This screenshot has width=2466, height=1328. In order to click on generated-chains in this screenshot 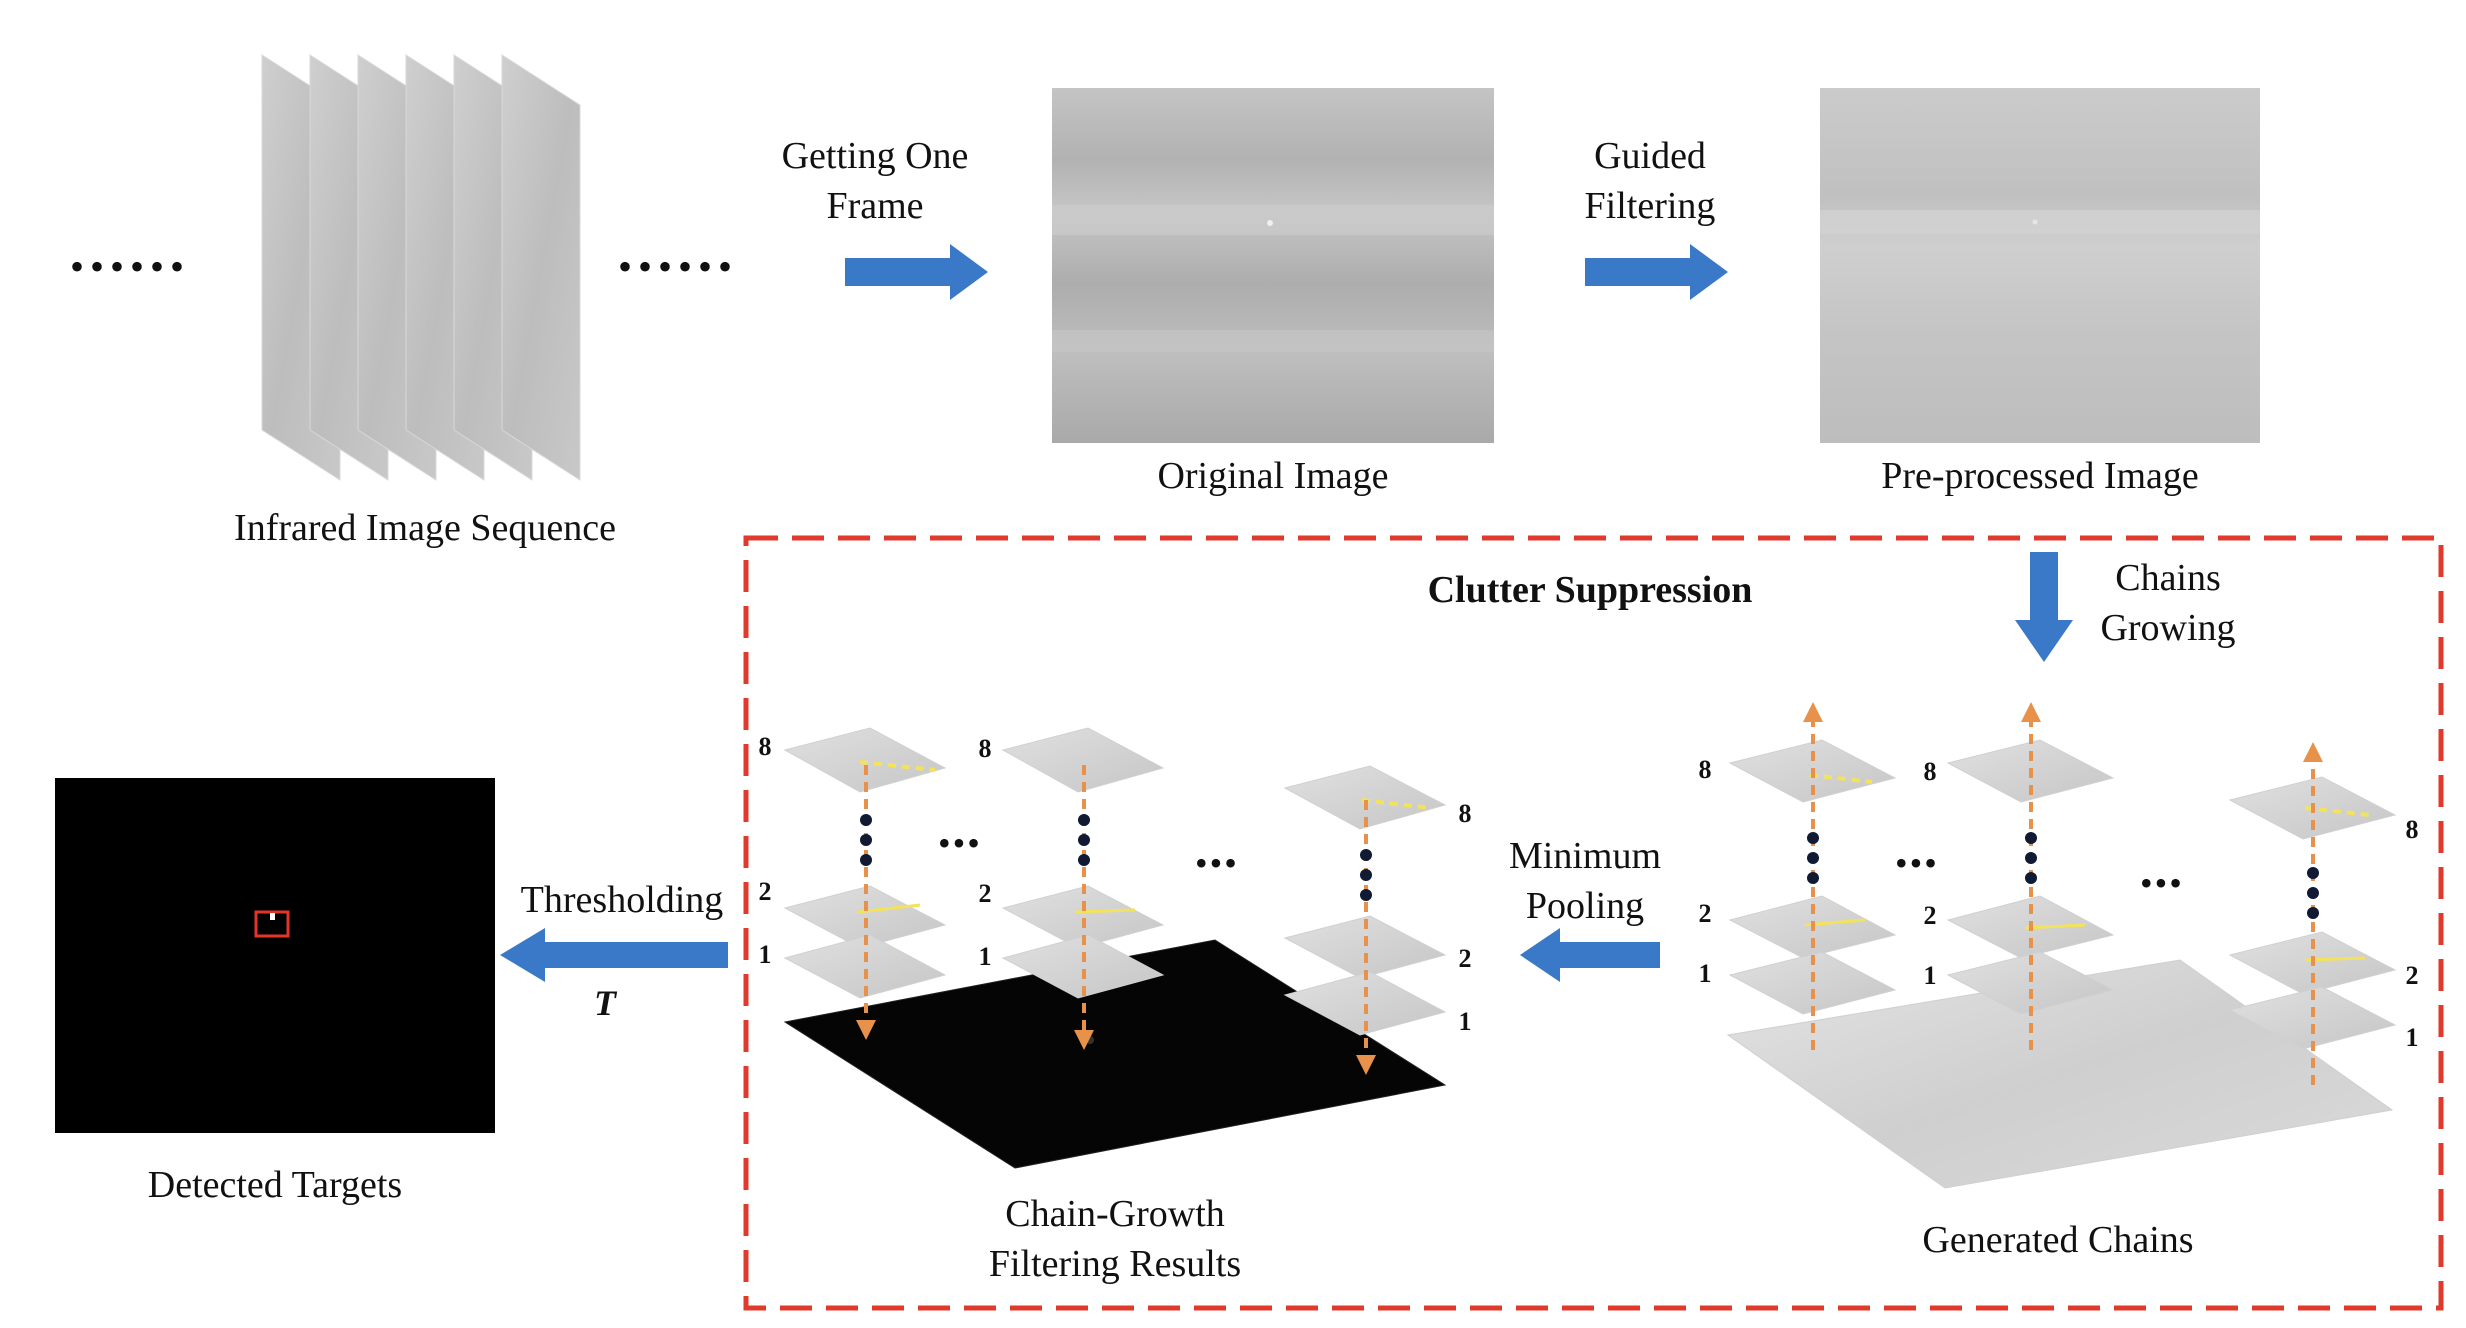, I will do `click(2061, 945)`.